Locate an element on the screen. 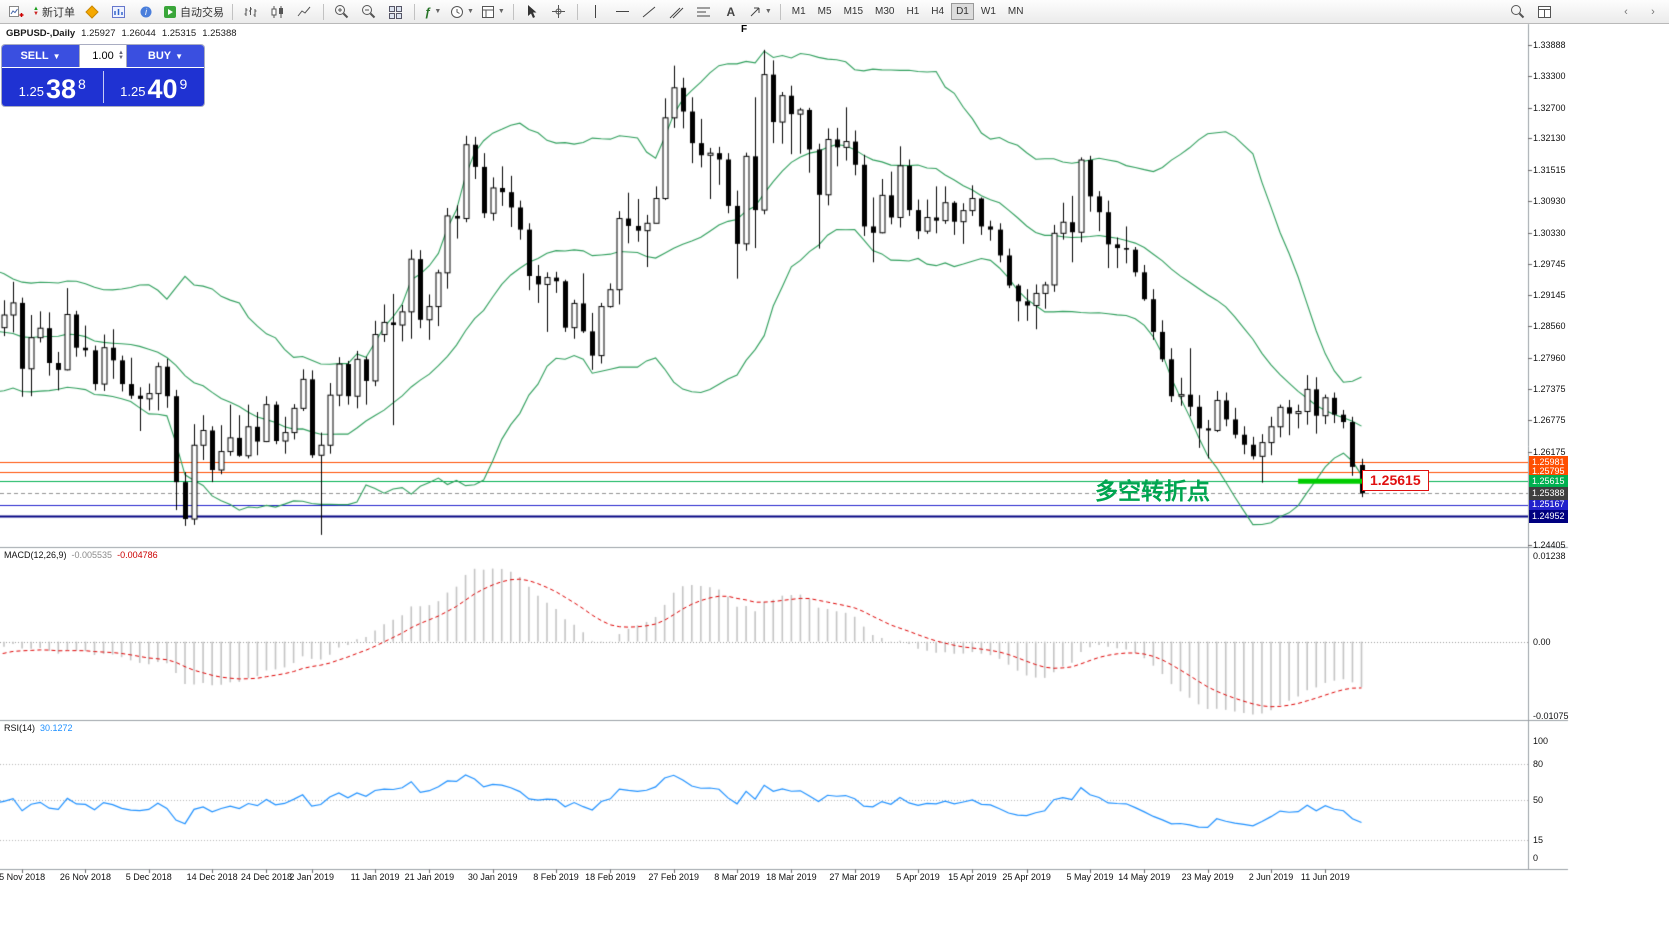  price-scale is located at coordinates (1548, 447).